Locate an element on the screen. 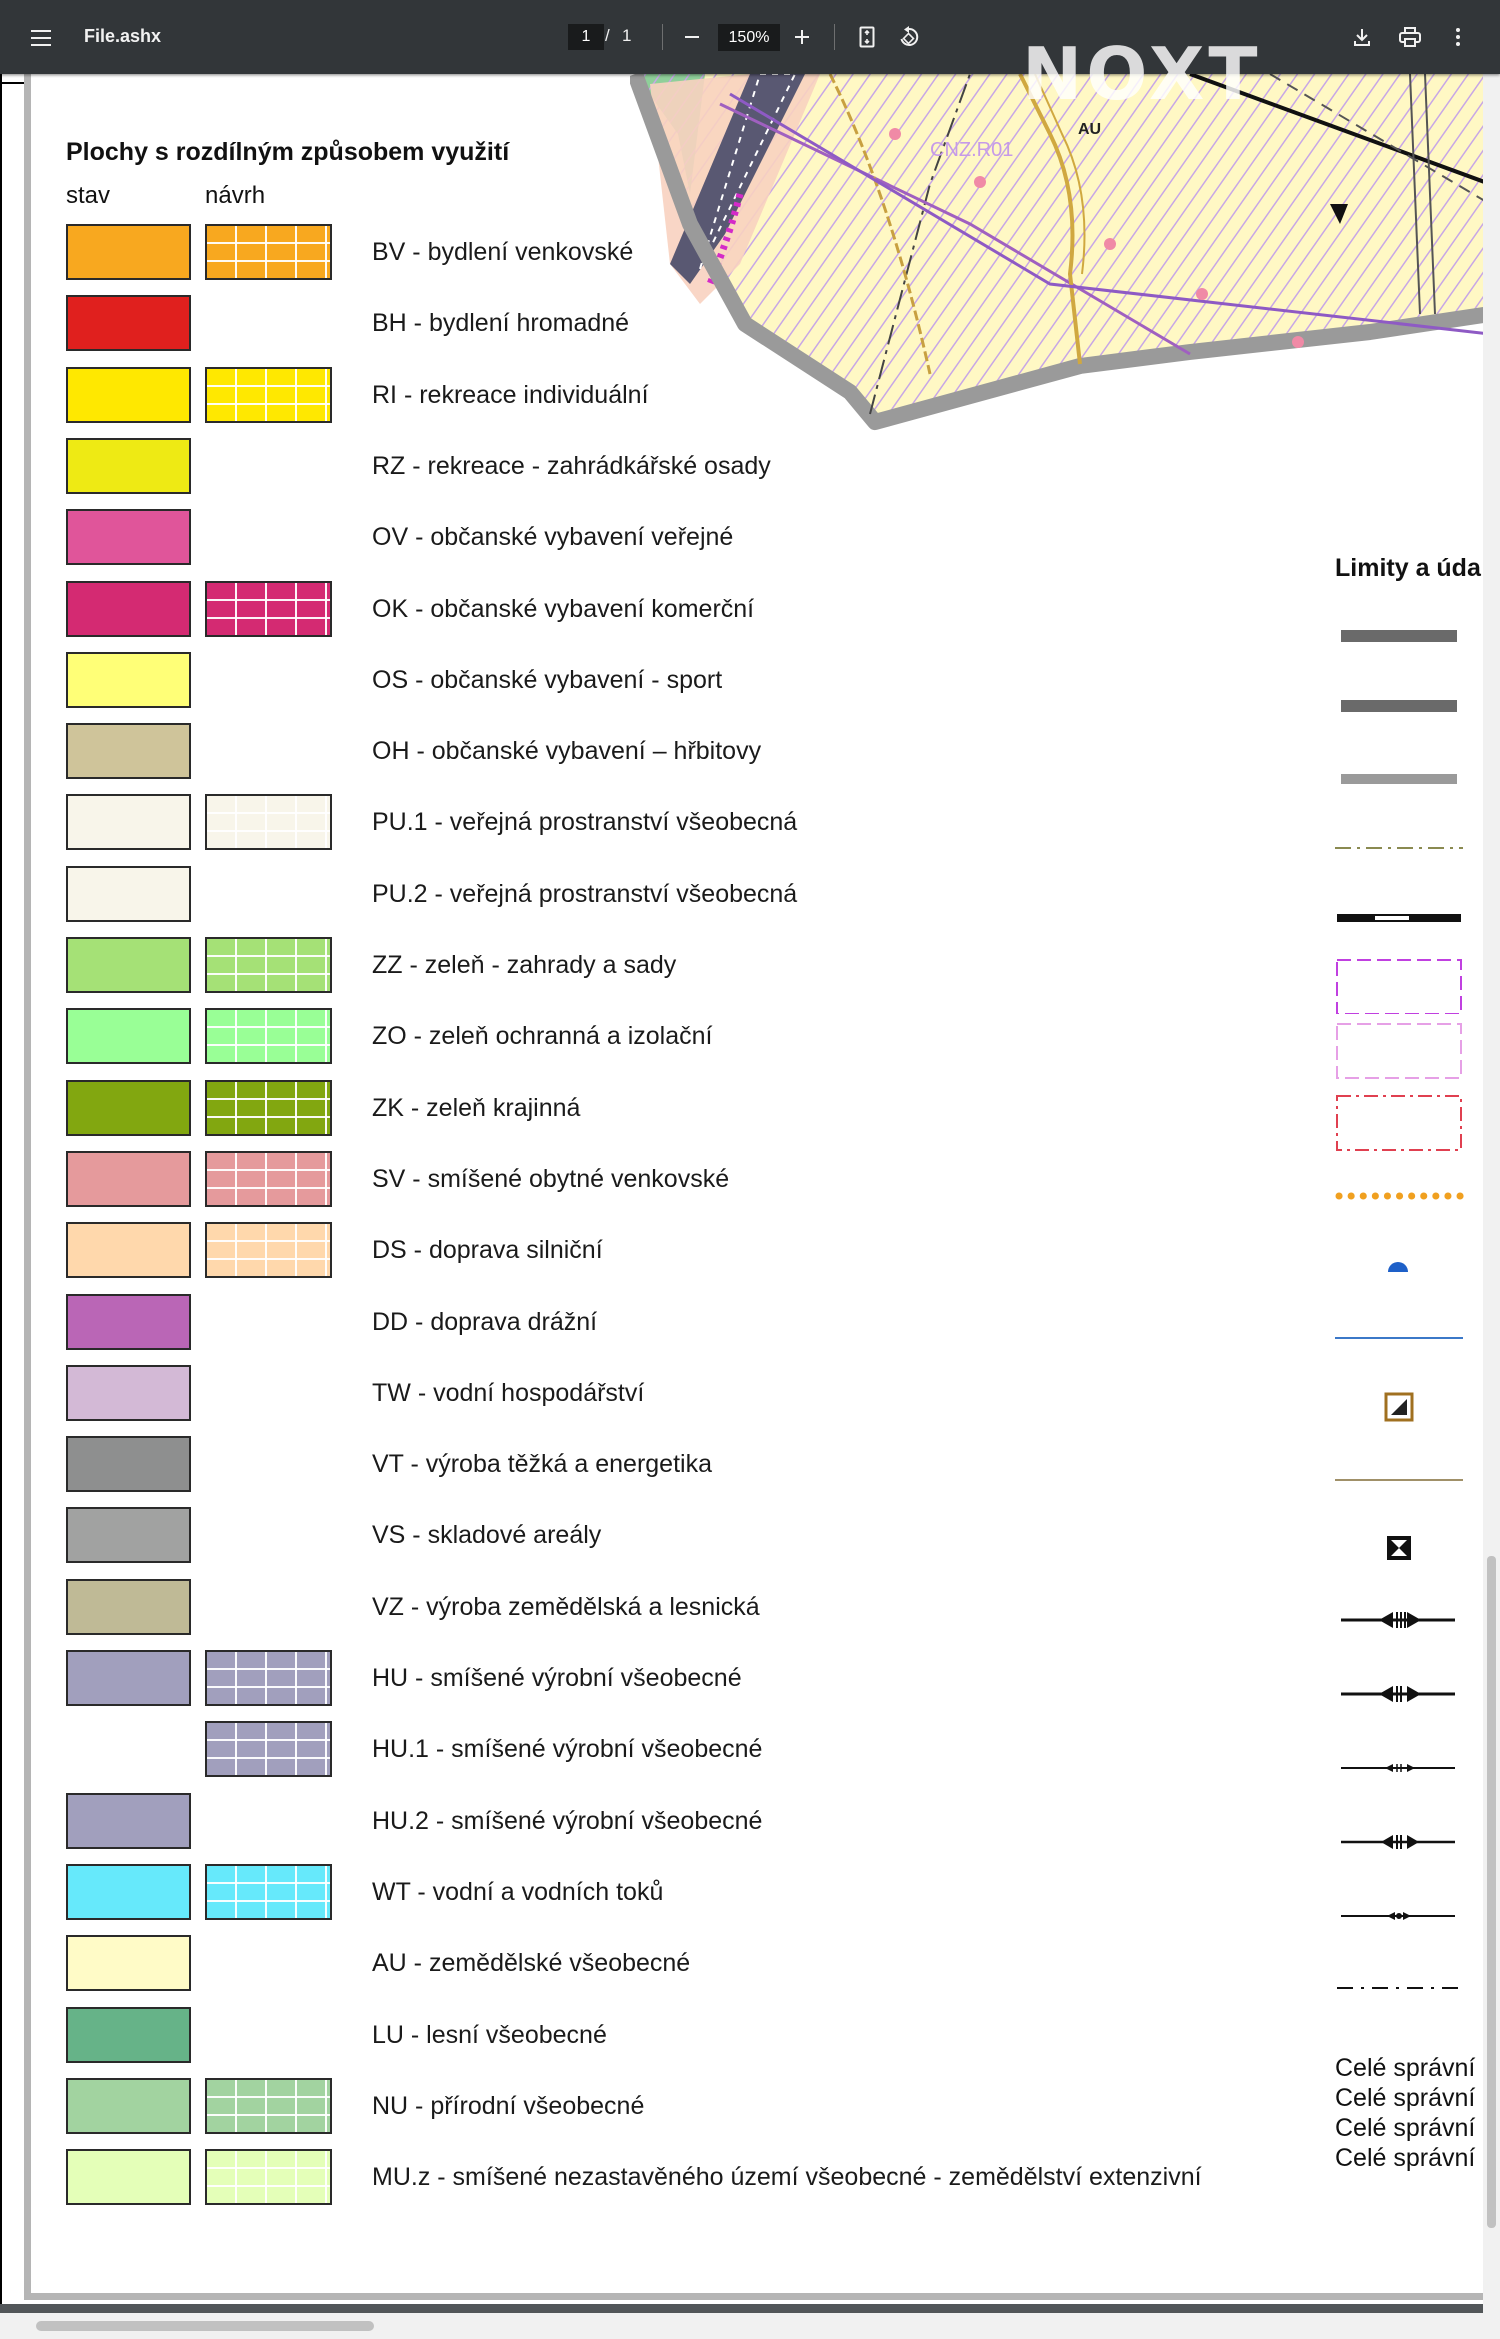  print-icon is located at coordinates (1410, 37).